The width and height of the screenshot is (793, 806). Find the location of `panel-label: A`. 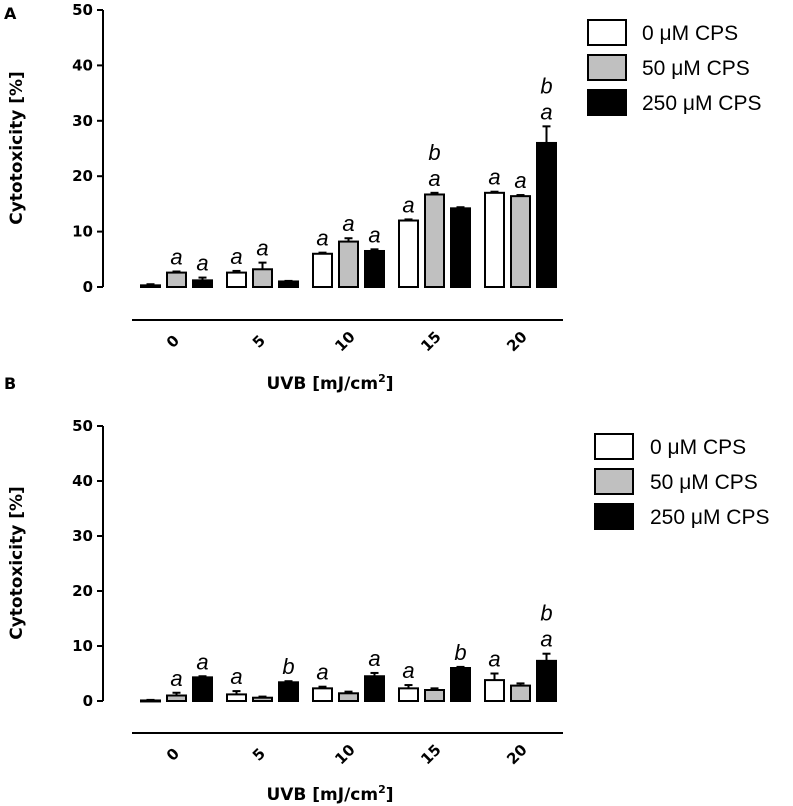

panel-label: A is located at coordinates (10, 13).